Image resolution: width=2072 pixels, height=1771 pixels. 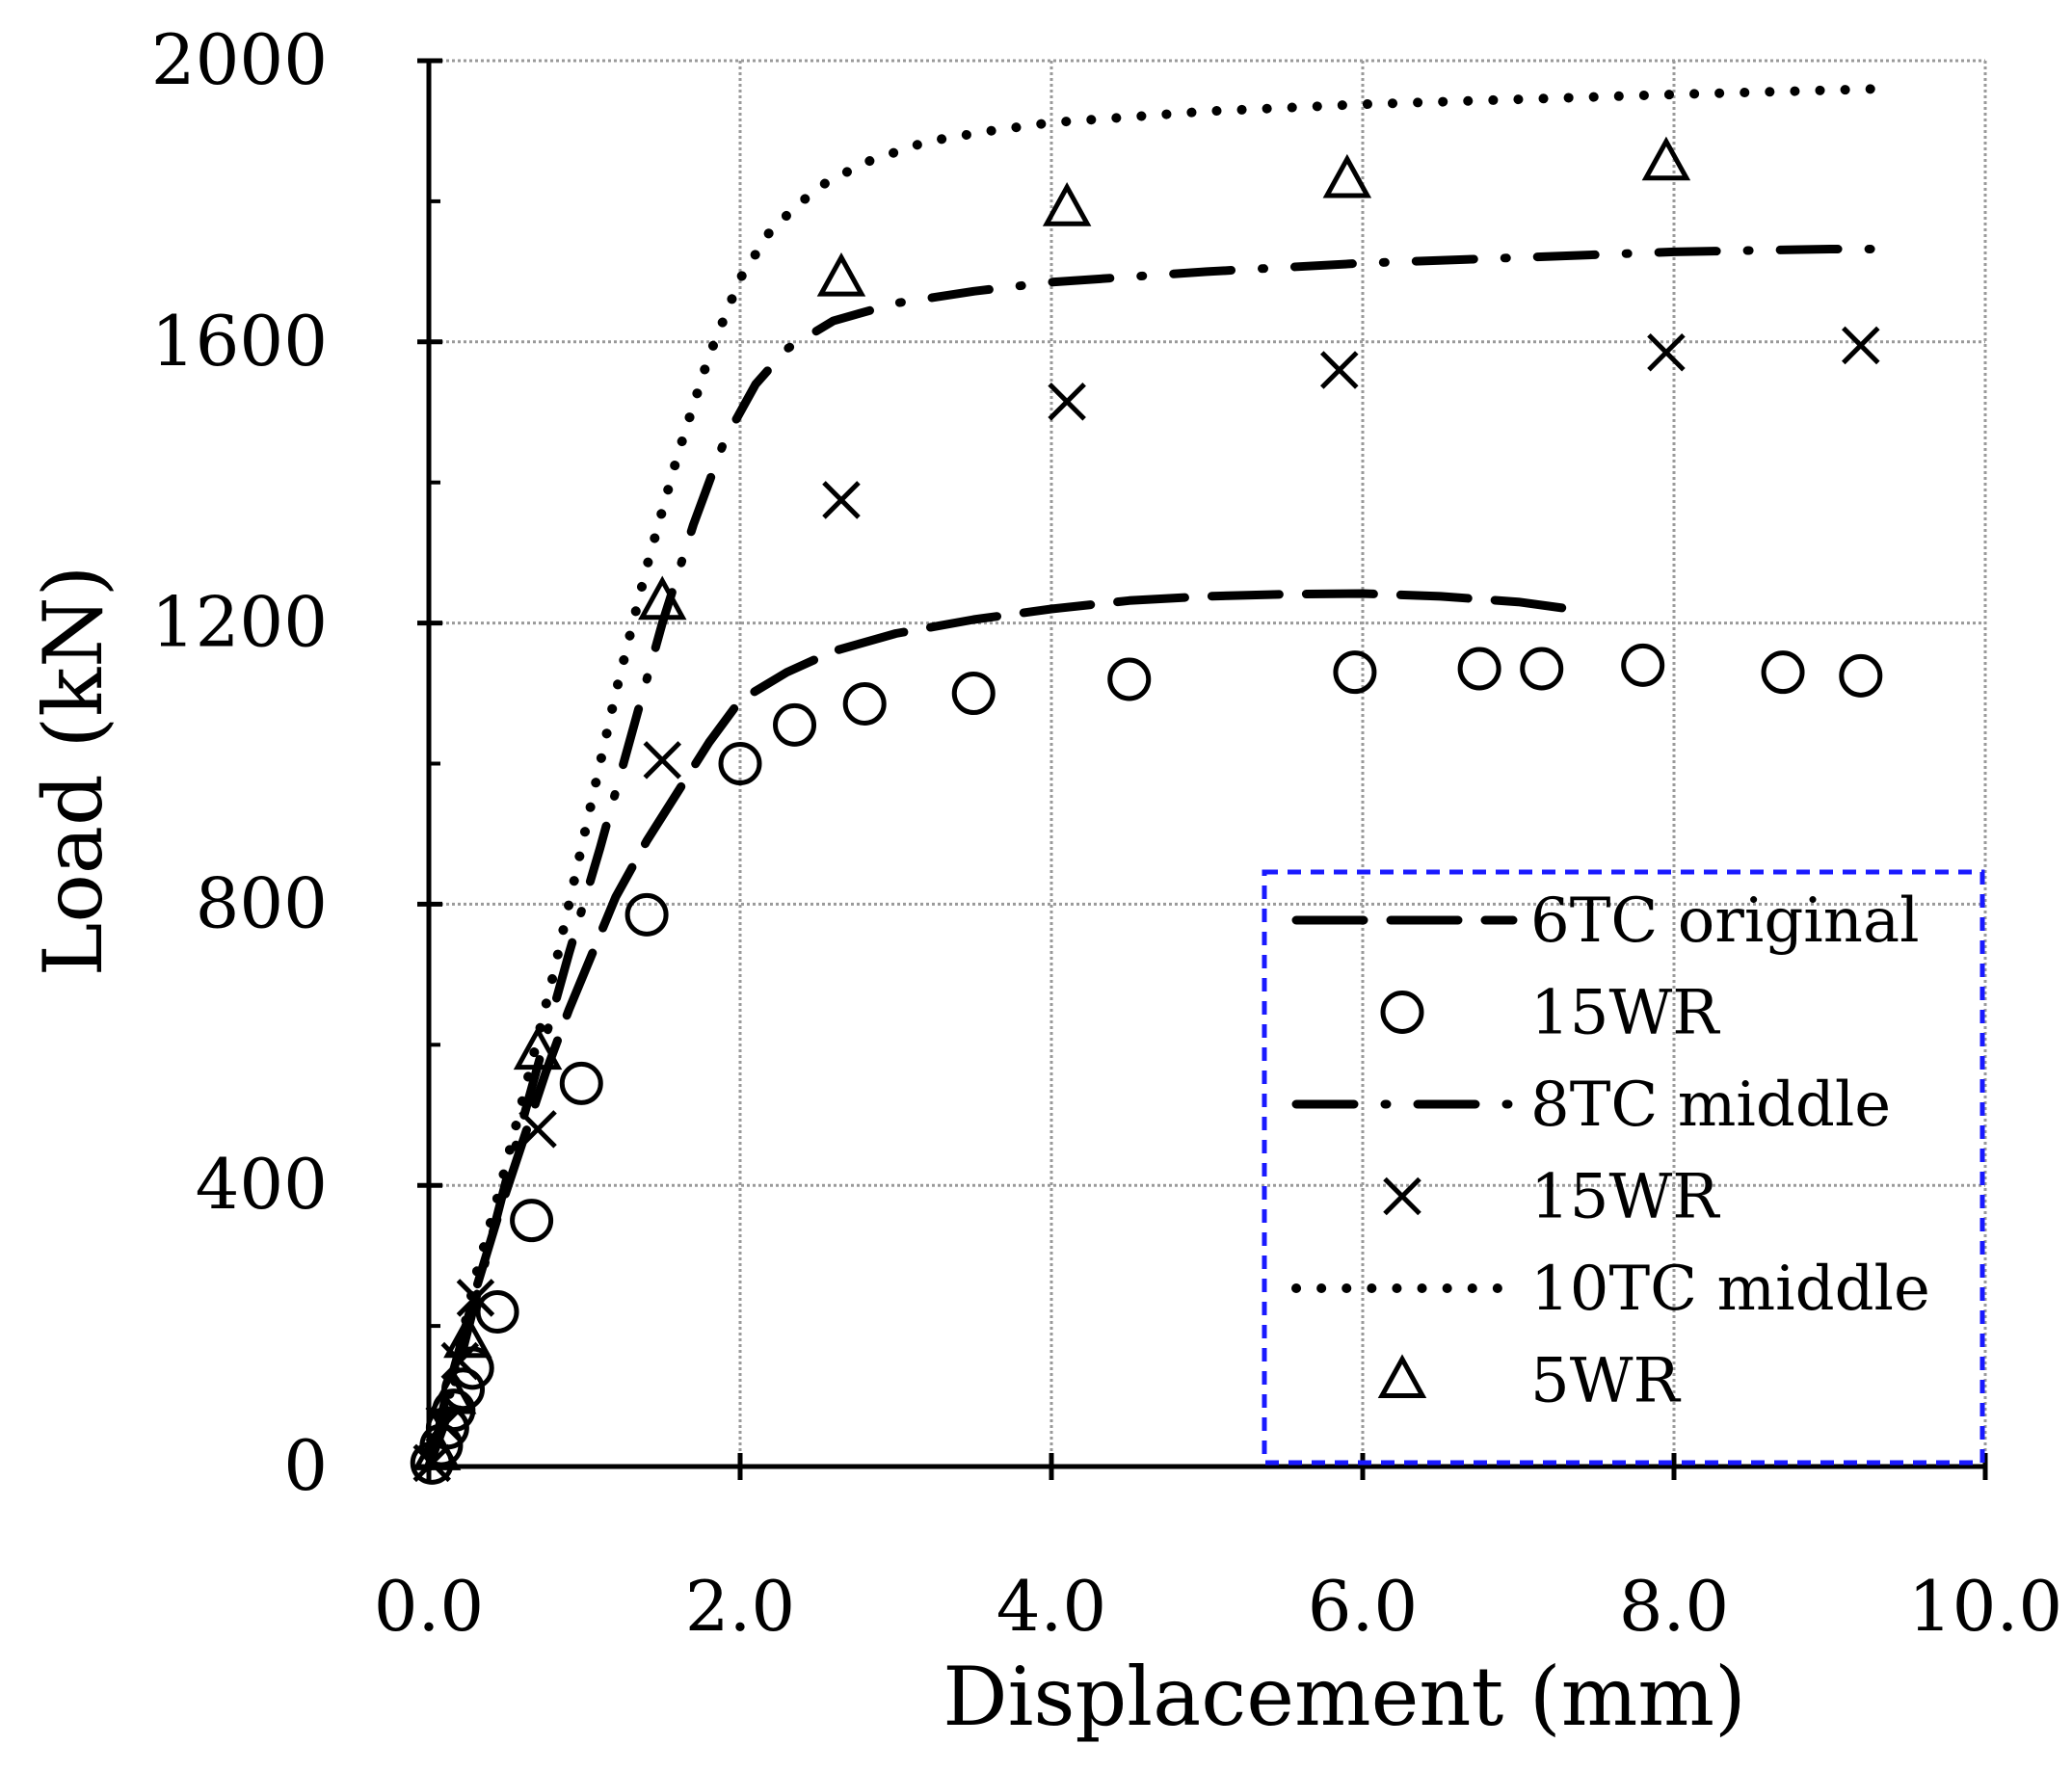 I want to click on legend-entry: 8TC middle, so click(x=1591, y=1105).